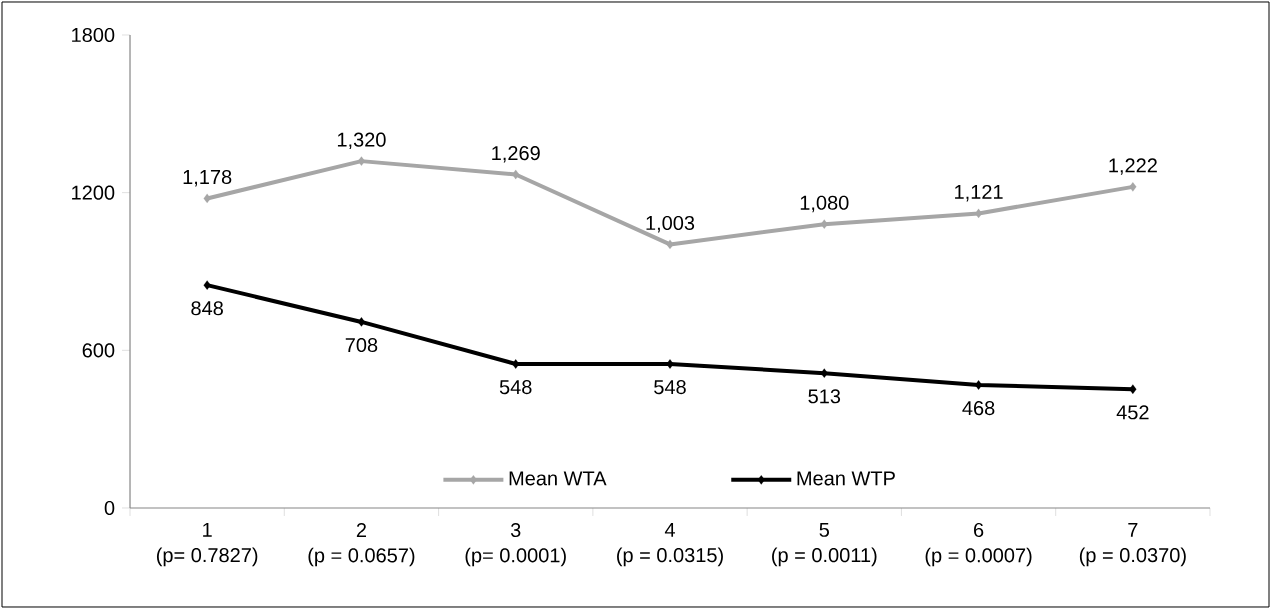 This screenshot has height=609, width=1271. What do you see at coordinates (1133, 166) in the screenshot?
I see `data-label: 1,222` at bounding box center [1133, 166].